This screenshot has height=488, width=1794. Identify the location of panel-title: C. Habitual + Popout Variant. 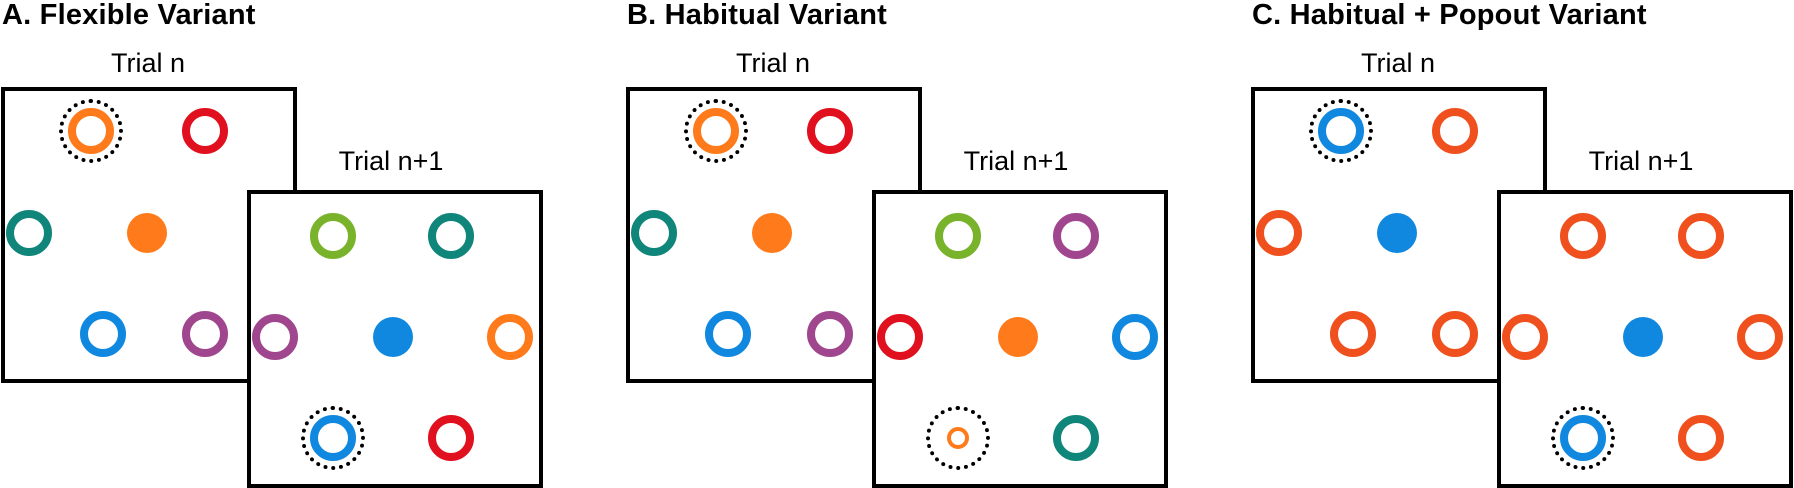
(1449, 15).